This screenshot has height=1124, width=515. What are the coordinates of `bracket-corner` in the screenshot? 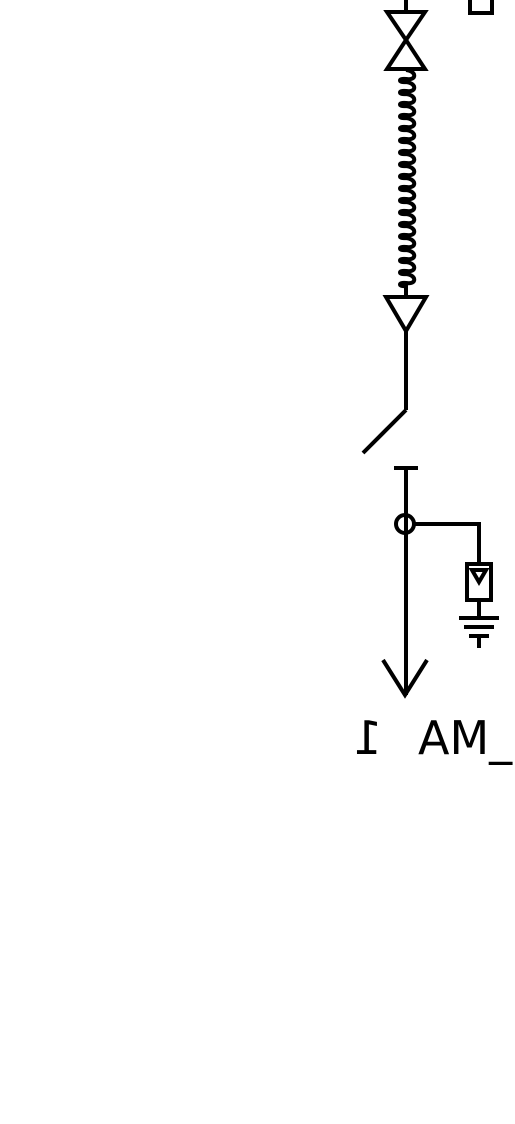 It's located at (481, 7).